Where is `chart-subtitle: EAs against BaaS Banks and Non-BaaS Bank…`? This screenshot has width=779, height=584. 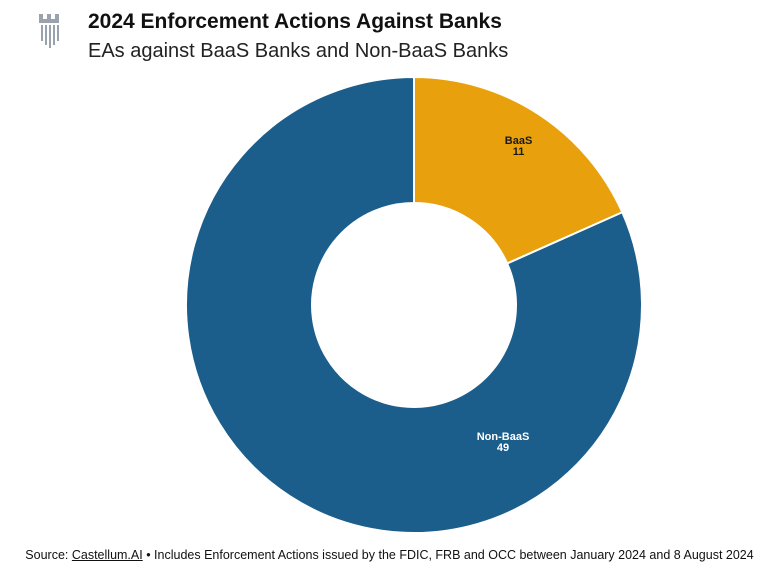
chart-subtitle: EAs against BaaS Banks and Non-BaaS Bank… is located at coordinates (298, 51).